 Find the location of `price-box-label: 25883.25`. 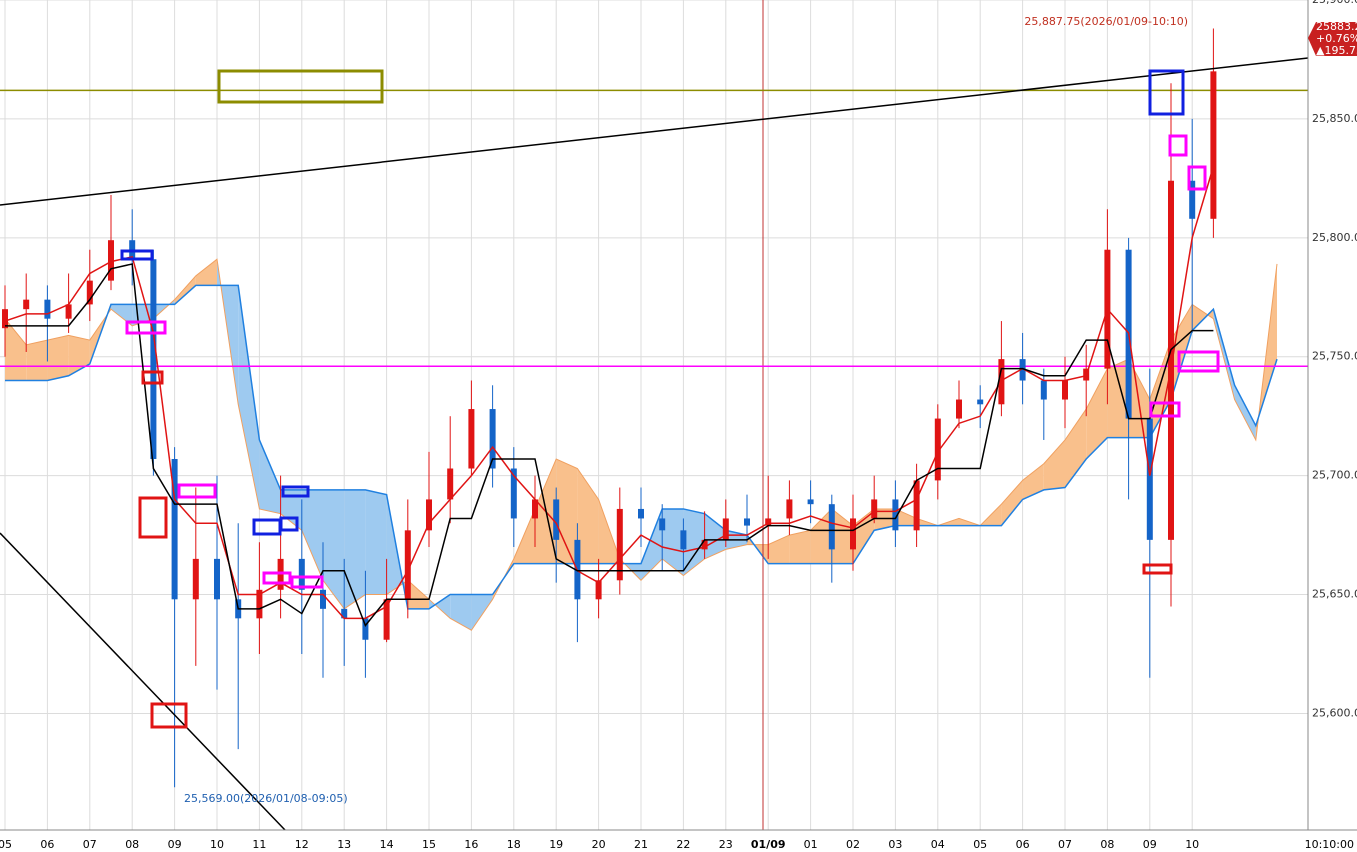

price-box-label: 25883.25 is located at coordinates (1336, 26).